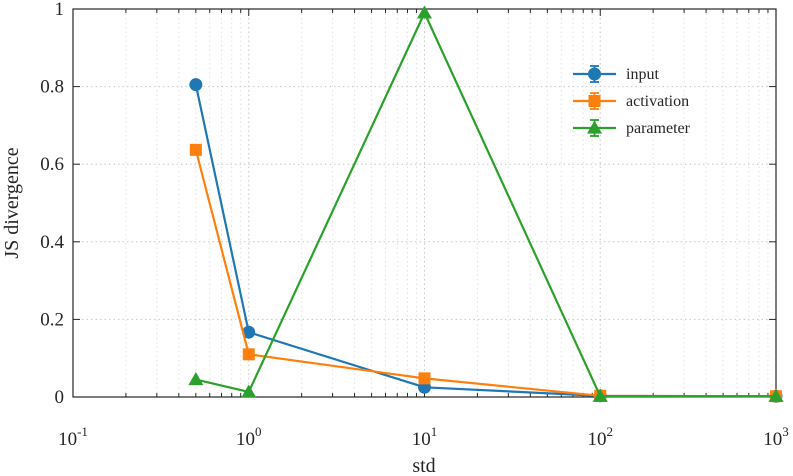 This screenshot has height=476, width=793. Describe the element at coordinates (785, 431) in the screenshot. I see `x-tick-exponent: 3` at that location.